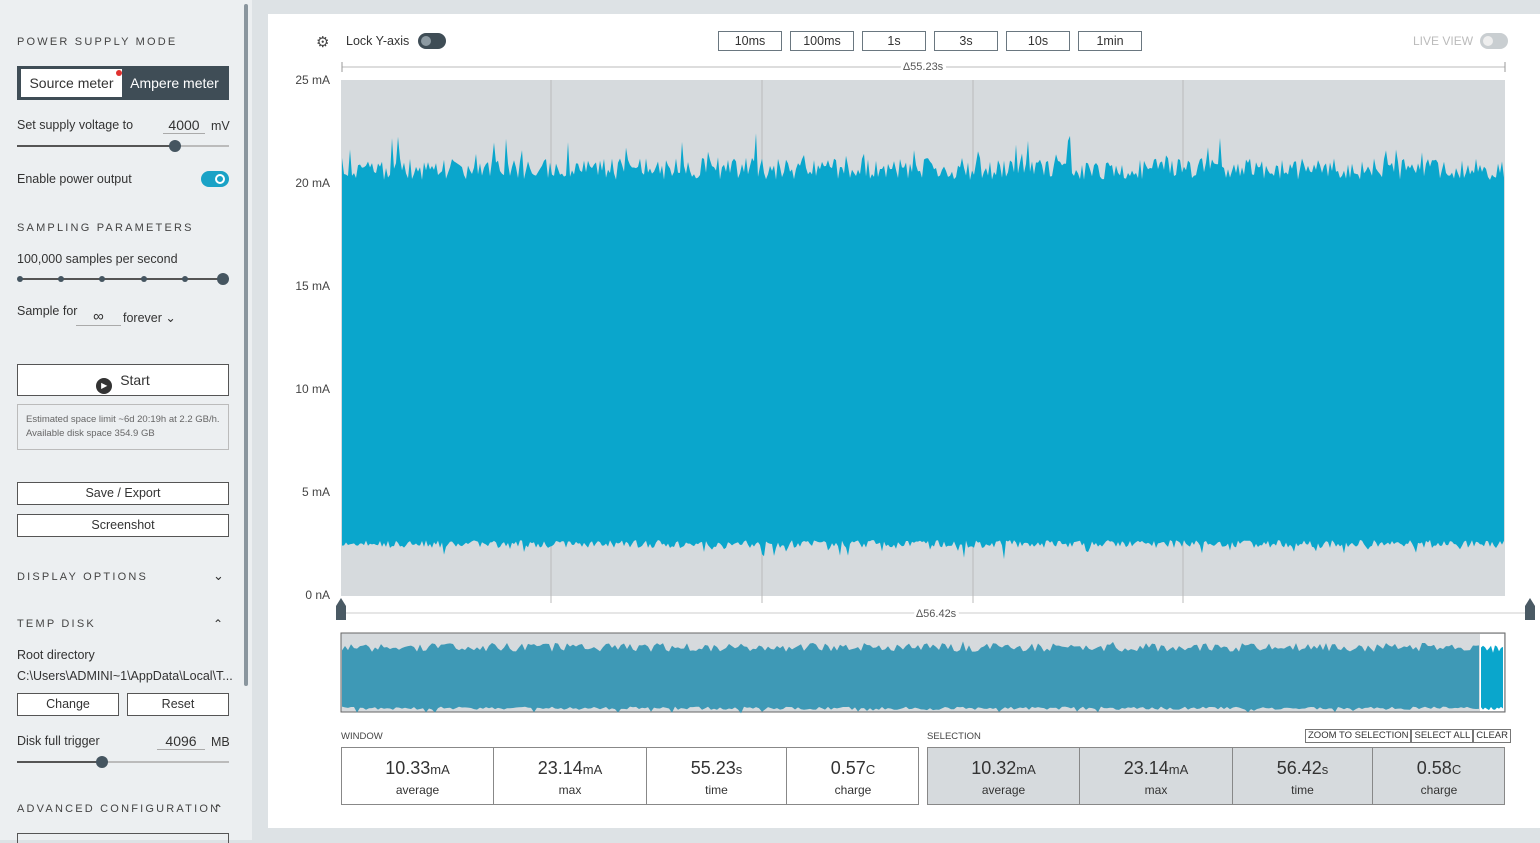 Image resolution: width=1540 pixels, height=843 pixels. I want to click on y-tick-label: 0 nA, so click(317, 595).